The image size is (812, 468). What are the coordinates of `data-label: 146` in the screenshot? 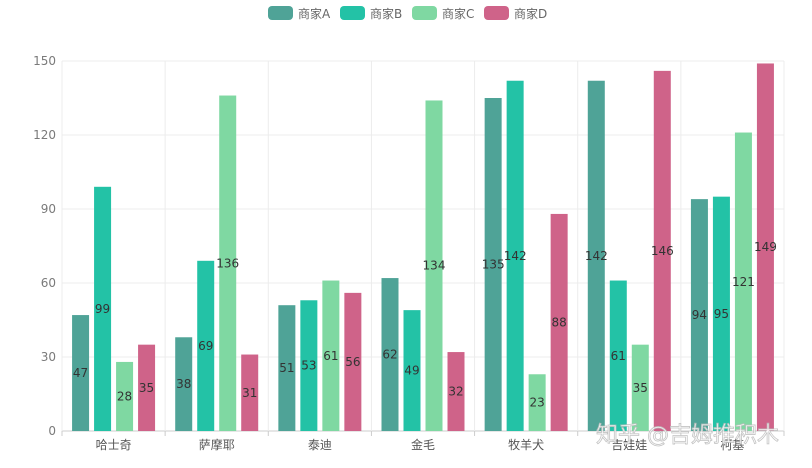 It's located at (662, 251).